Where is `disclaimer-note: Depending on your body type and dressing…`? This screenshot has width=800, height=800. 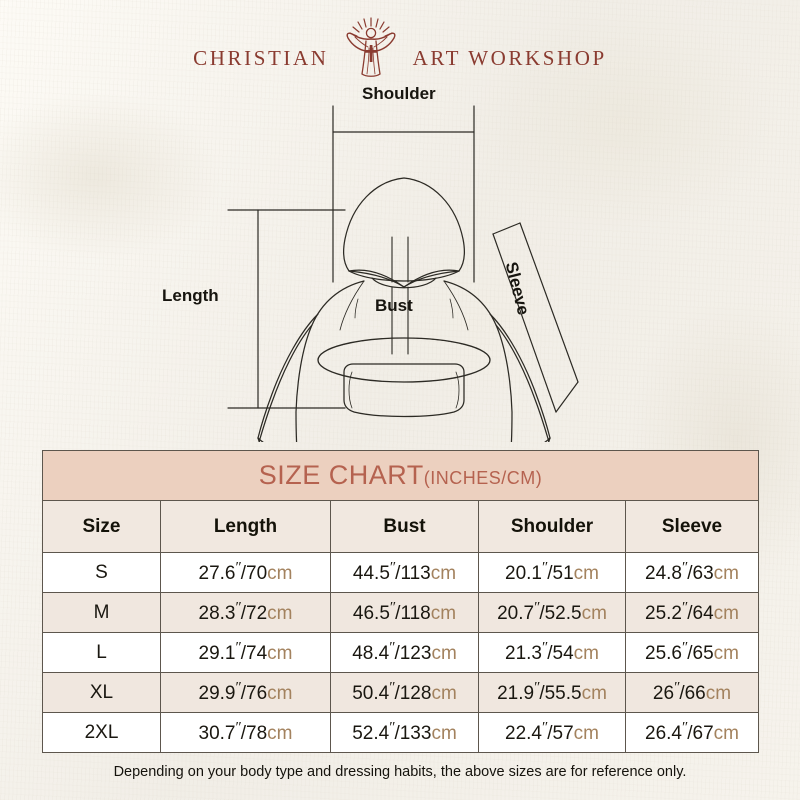
disclaimer-note: Depending on your body type and dressing… is located at coordinates (400, 772).